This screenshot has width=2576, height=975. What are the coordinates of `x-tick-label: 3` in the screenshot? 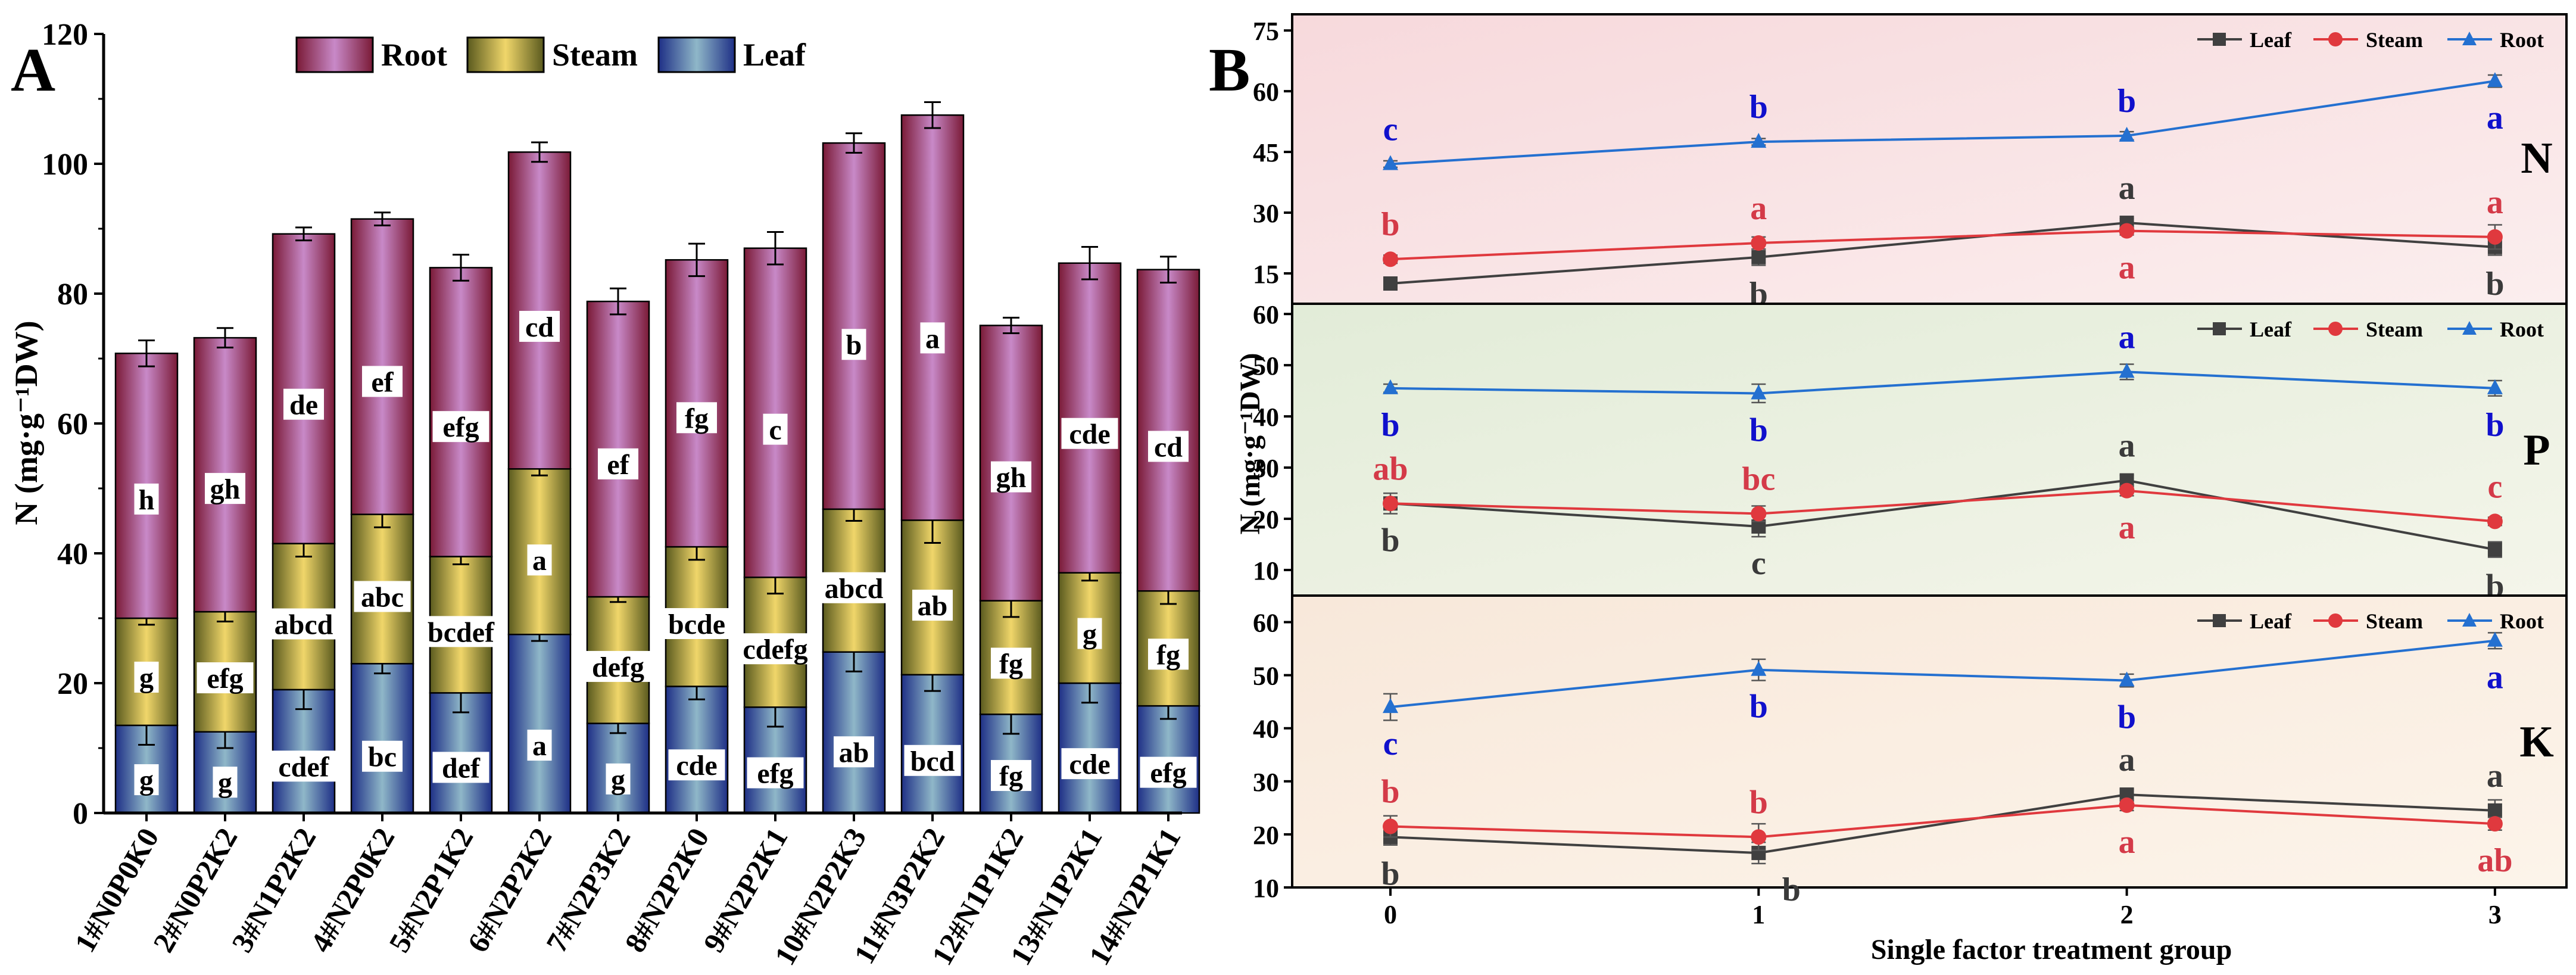 It's located at (2495, 914).